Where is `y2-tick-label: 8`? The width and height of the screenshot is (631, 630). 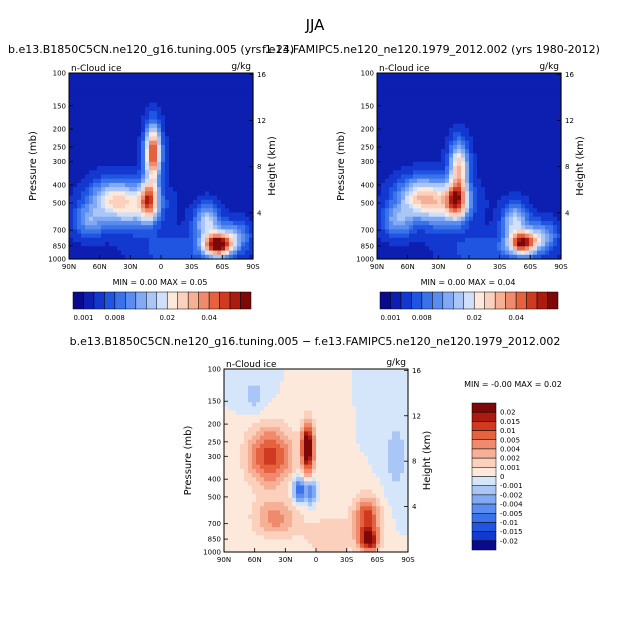
y2-tick-label: 8 is located at coordinates (259, 167).